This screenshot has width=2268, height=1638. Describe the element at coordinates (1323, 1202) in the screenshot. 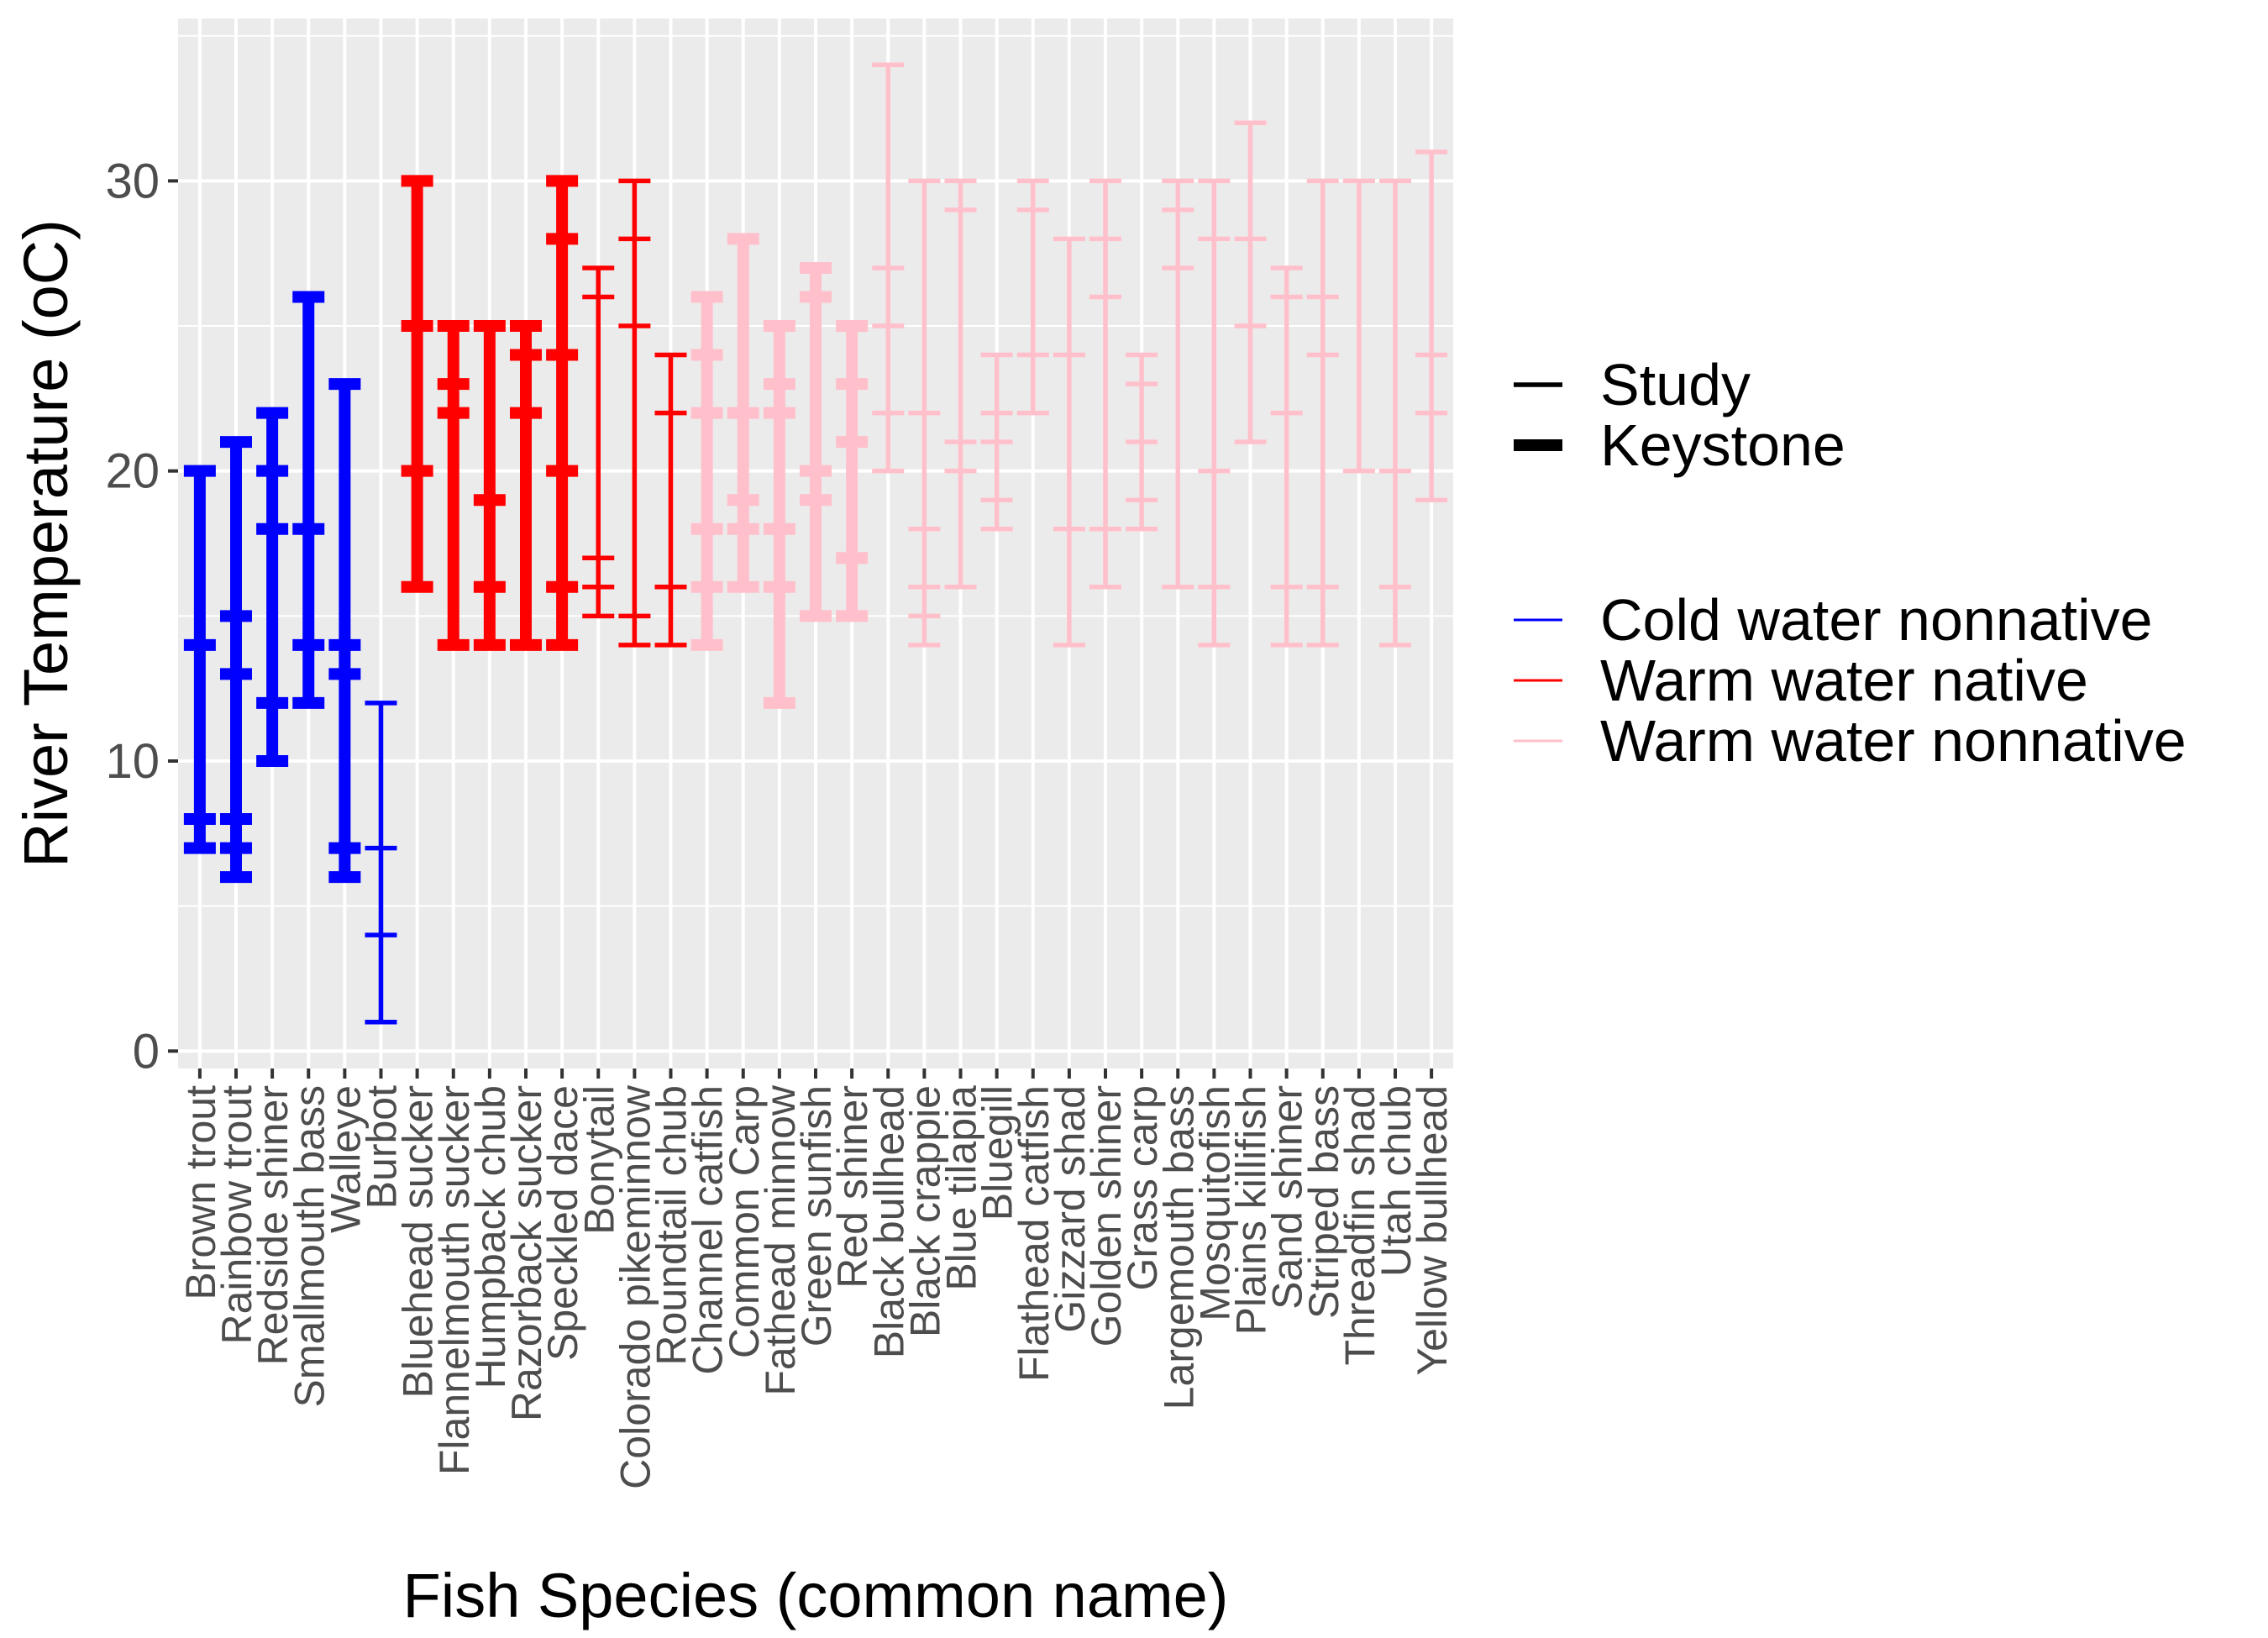

I see `x-tick-label: Striped bass` at that location.